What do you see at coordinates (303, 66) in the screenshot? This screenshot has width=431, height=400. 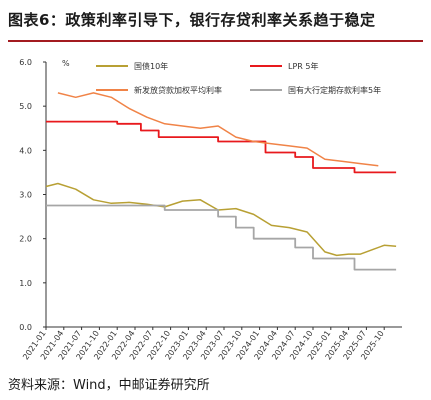 I see `legend-label-lpr5y: LPR 5年` at bounding box center [303, 66].